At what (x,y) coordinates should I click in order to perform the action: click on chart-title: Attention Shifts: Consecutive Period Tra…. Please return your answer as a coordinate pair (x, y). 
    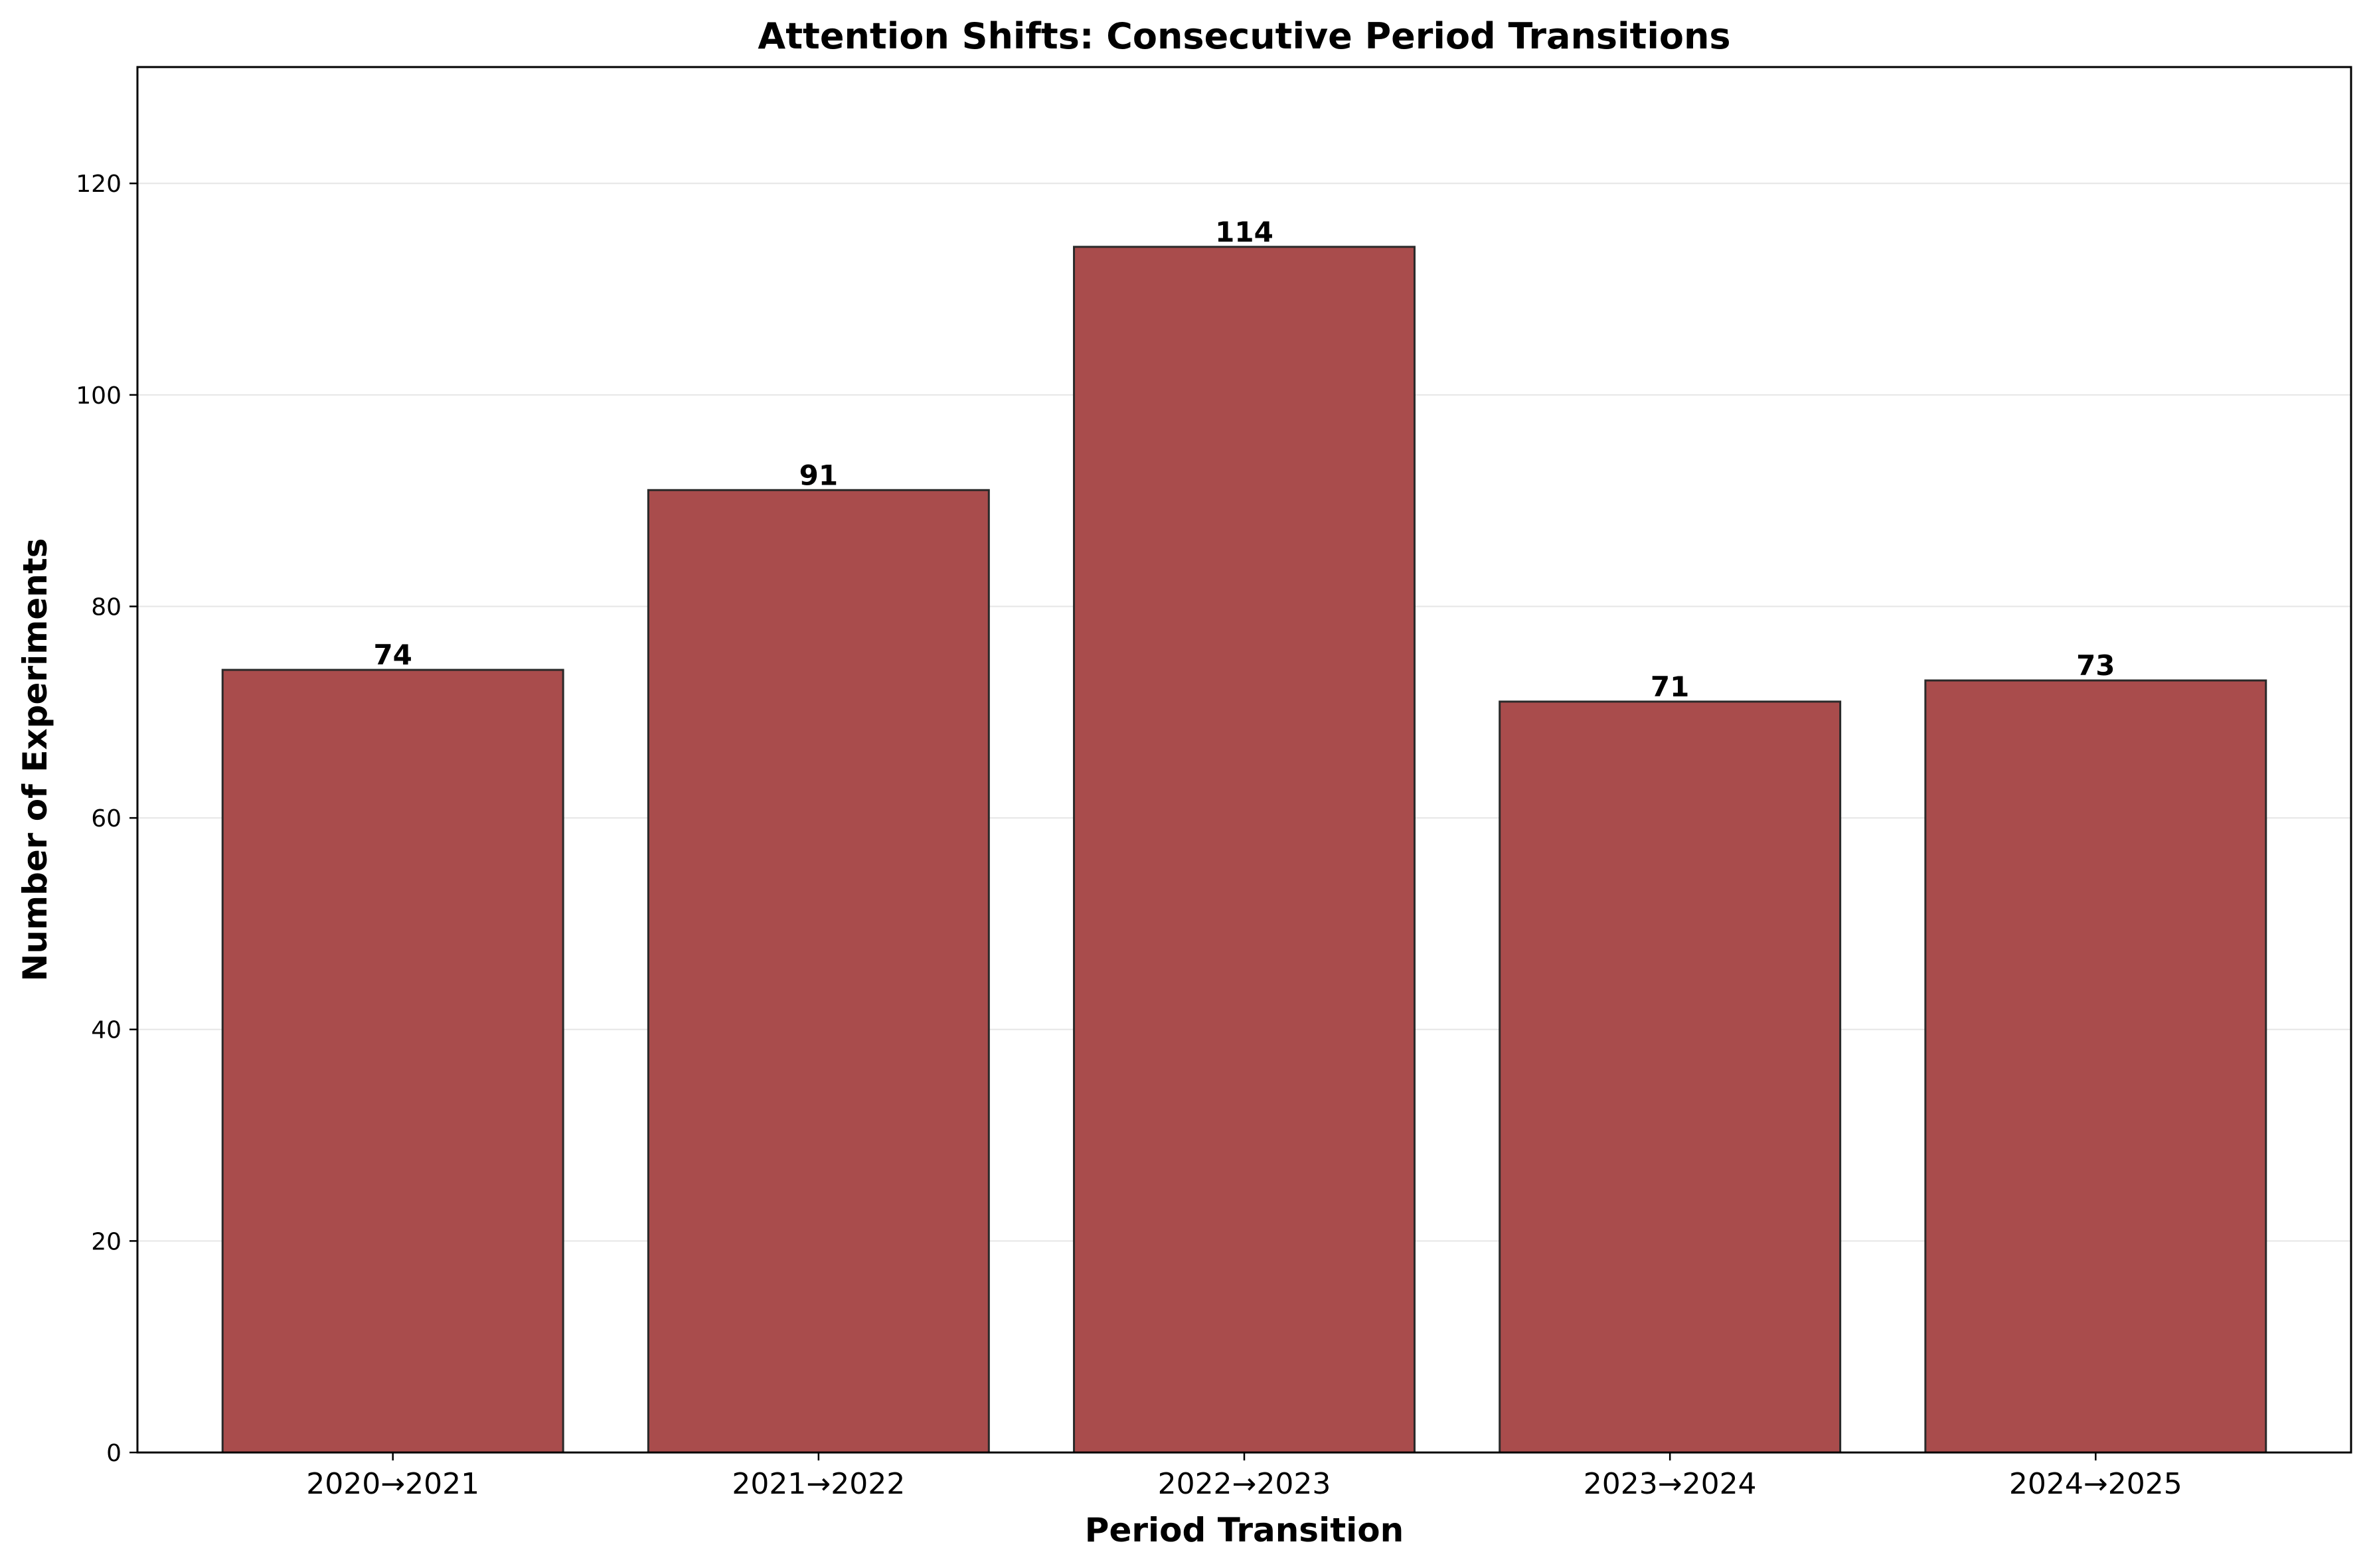
    Looking at the image, I should click on (1244, 36).